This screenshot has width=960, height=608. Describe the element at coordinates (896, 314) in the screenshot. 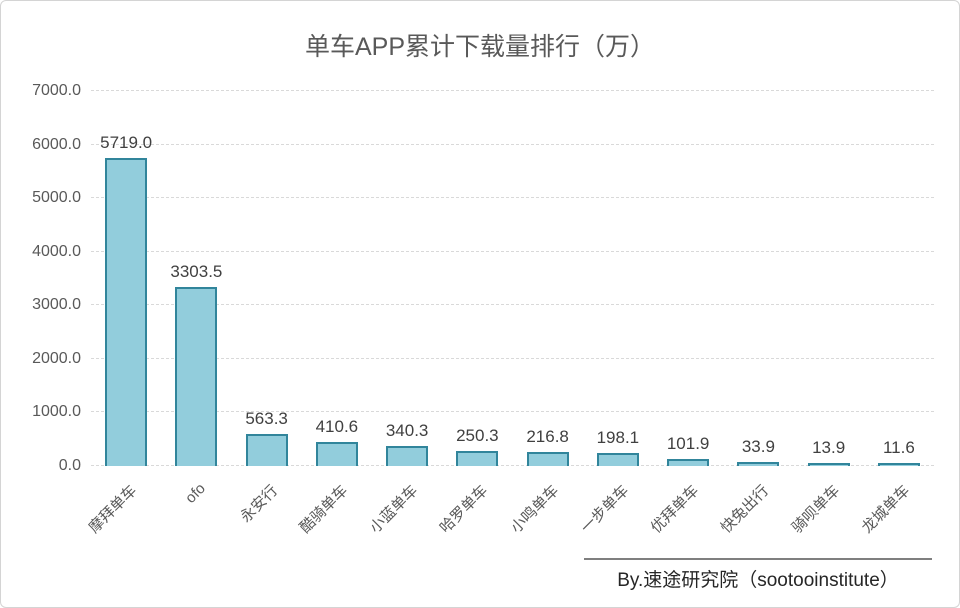

I see `bar-slot: 11.6 龙城单车` at that location.